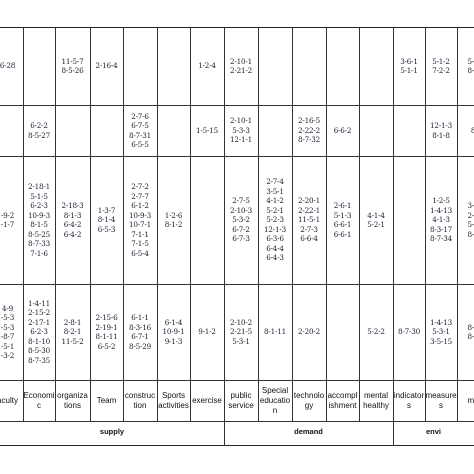  I want to click on code-entry: 8, so click(472, 130).